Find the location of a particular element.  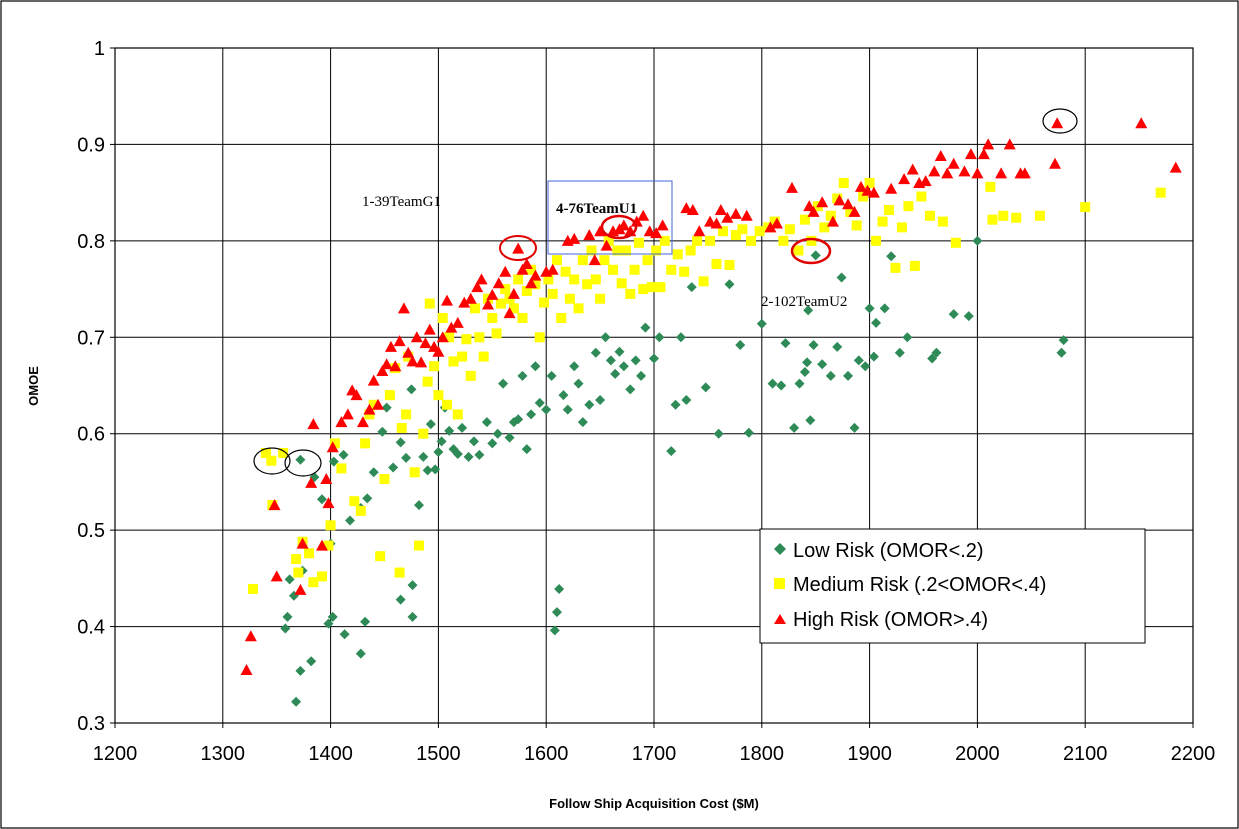

y-tick-label: 0.4 is located at coordinates (91, 628).